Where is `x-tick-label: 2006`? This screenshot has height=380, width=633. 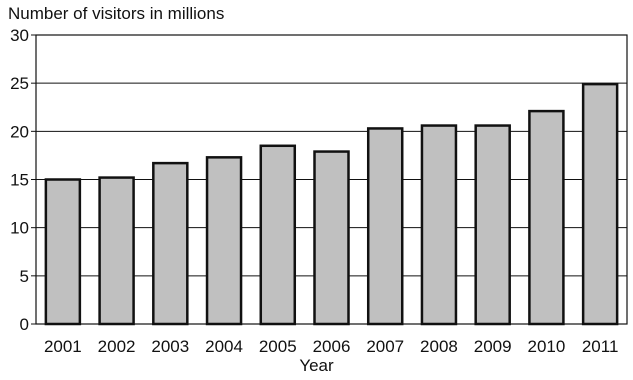 x-tick-label: 2006 is located at coordinates (332, 346).